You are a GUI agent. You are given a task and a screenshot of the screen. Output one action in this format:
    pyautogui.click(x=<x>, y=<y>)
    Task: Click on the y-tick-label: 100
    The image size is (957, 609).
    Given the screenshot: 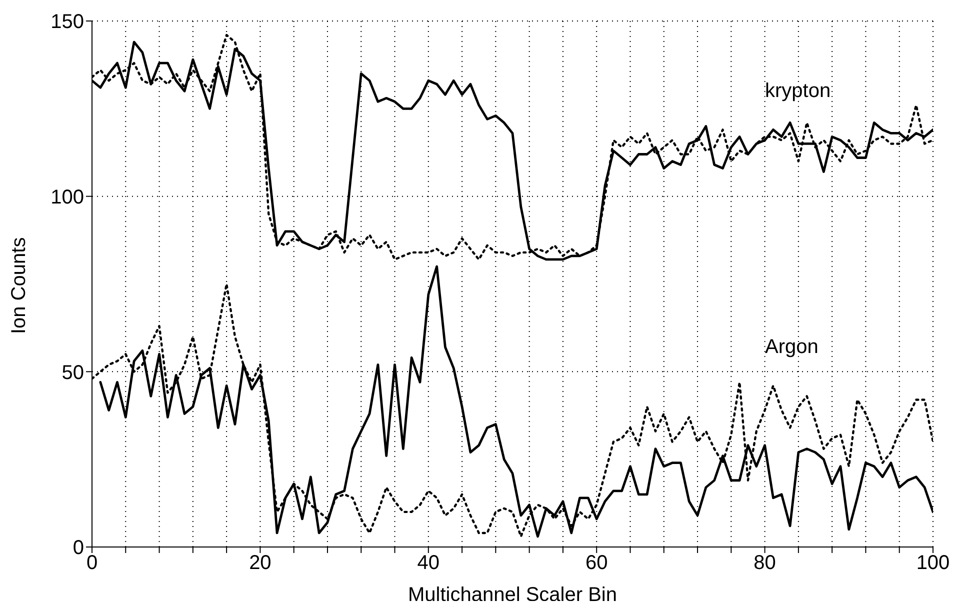 What is the action you would take?
    pyautogui.click(x=67, y=197)
    